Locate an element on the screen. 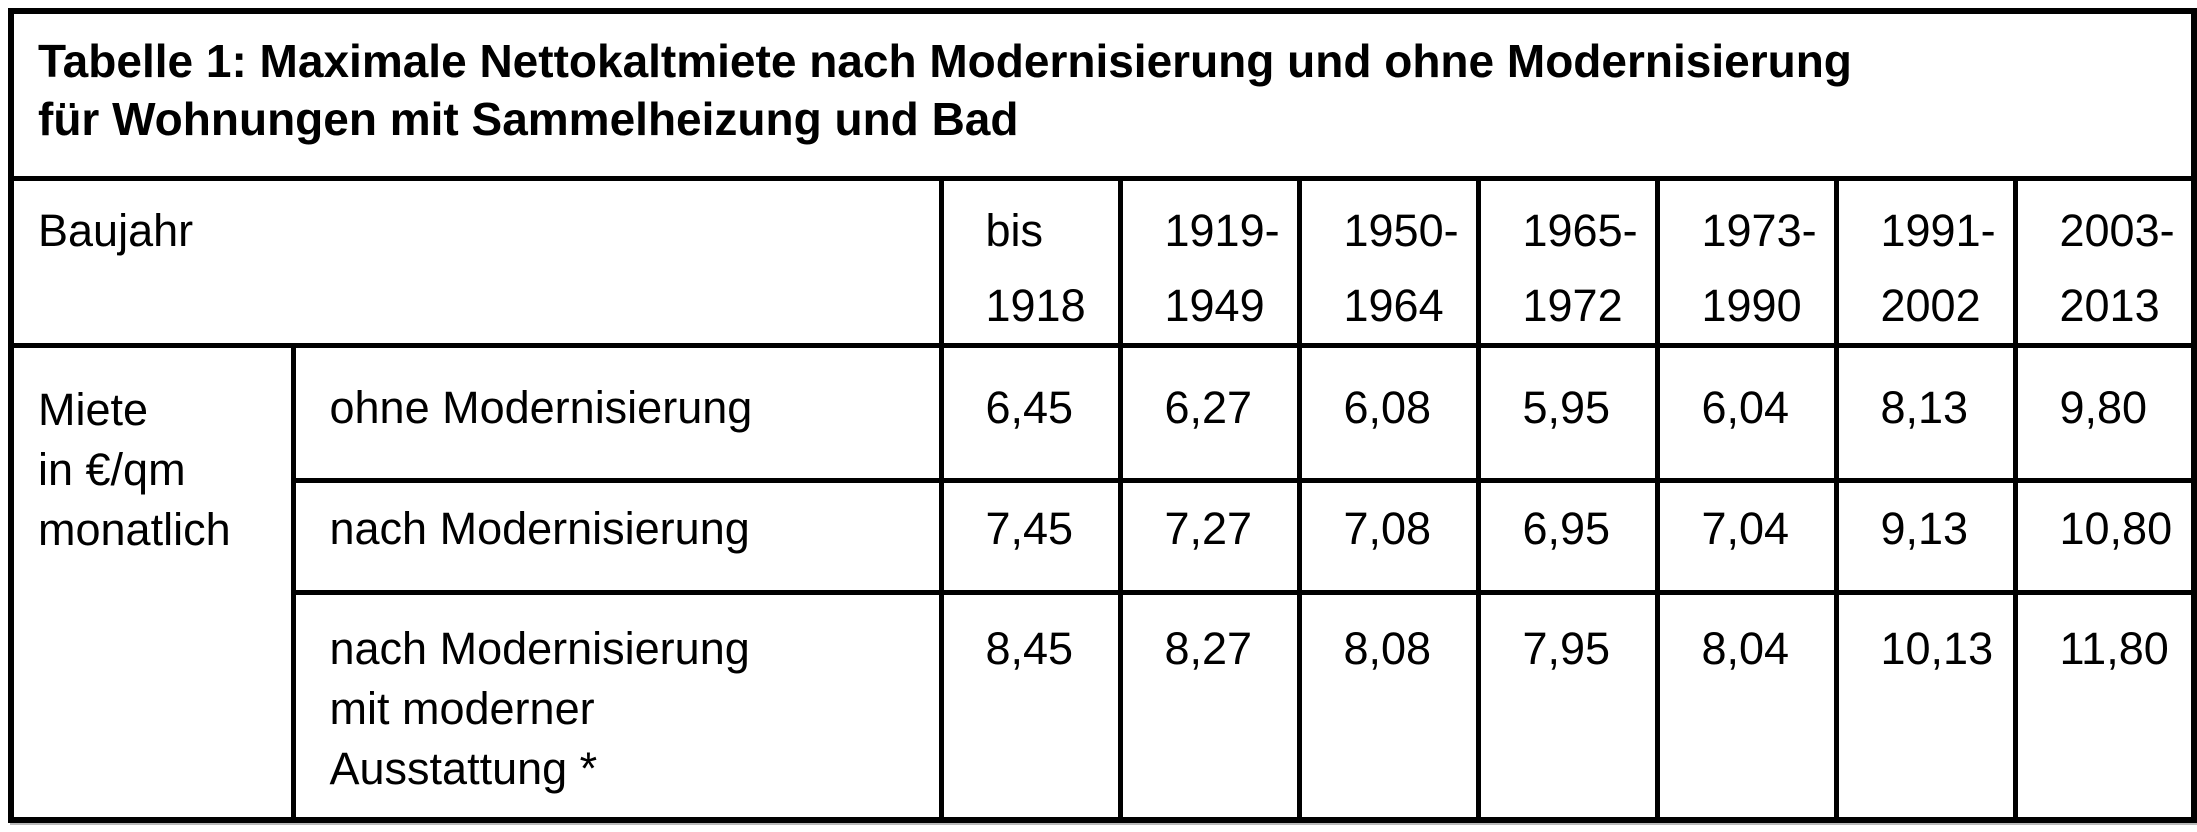  column-header-line1: 1965- is located at coordinates (1580, 230).